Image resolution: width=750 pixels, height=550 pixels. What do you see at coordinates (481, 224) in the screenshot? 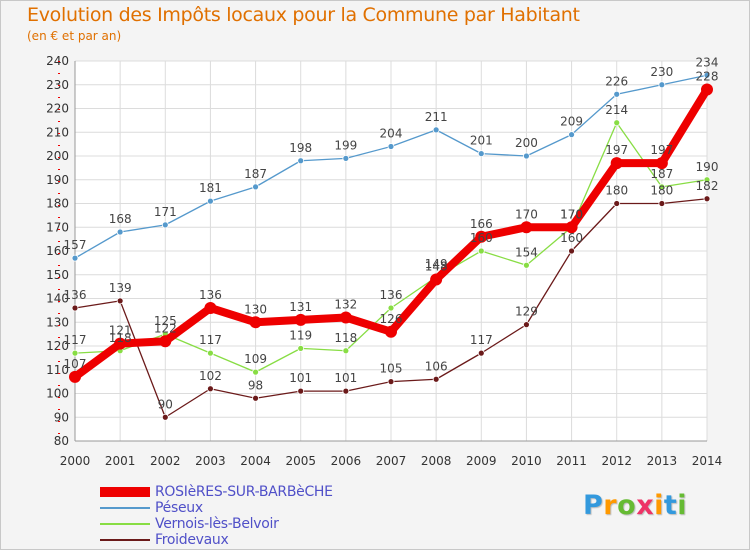
I see `data-label: 166` at bounding box center [481, 224].